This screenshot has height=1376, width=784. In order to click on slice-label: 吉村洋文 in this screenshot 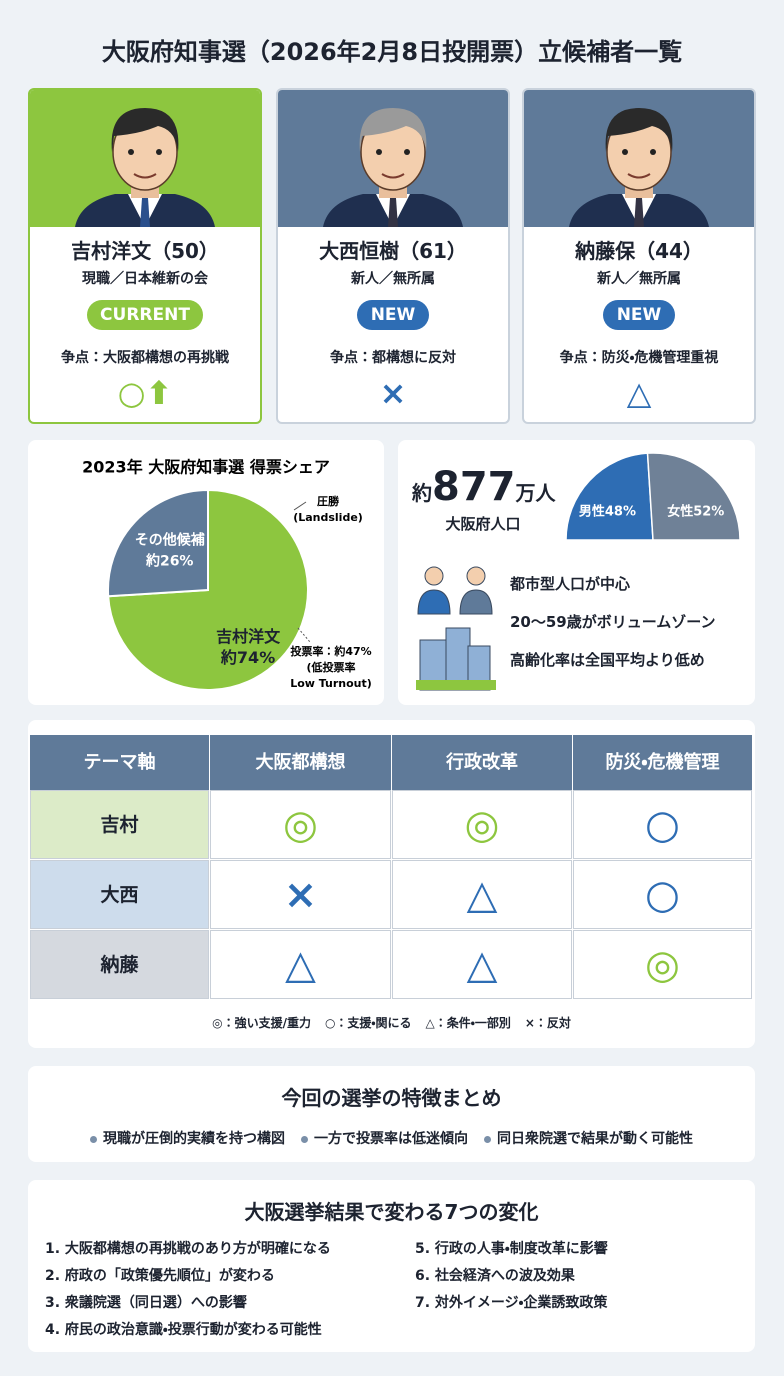, I will do `click(248, 636)`.